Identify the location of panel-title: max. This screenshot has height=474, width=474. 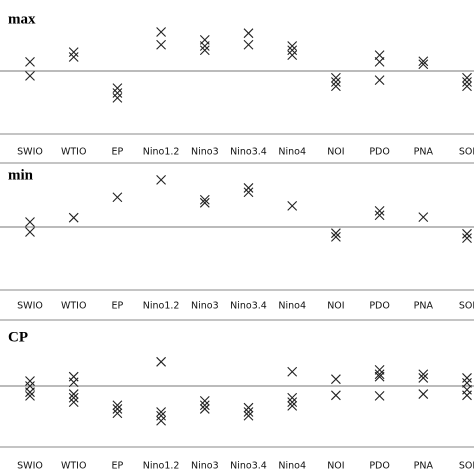
(22, 19).